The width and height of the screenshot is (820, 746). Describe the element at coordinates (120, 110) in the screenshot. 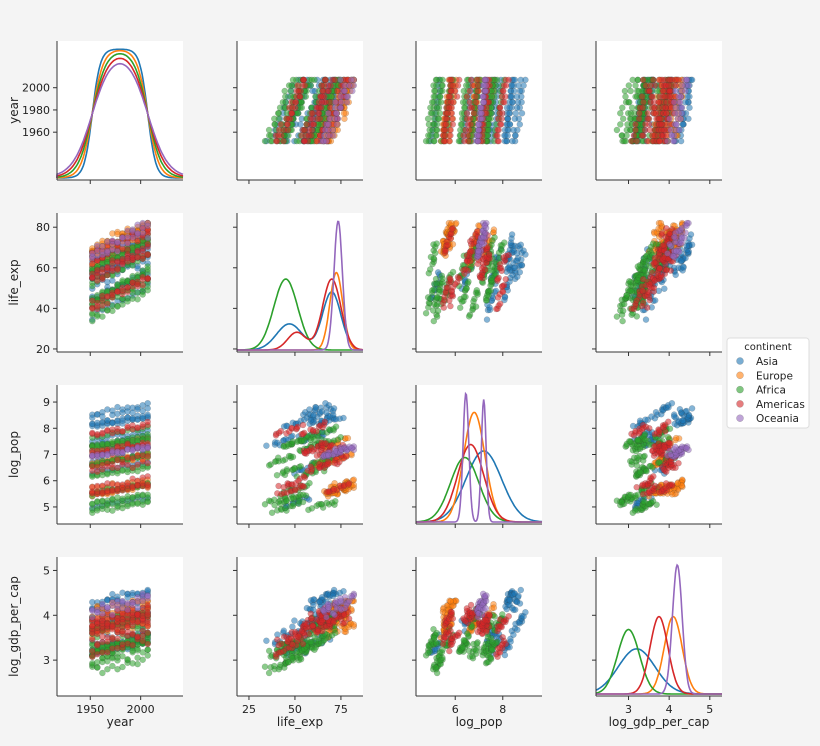

I see `panel-background` at that location.